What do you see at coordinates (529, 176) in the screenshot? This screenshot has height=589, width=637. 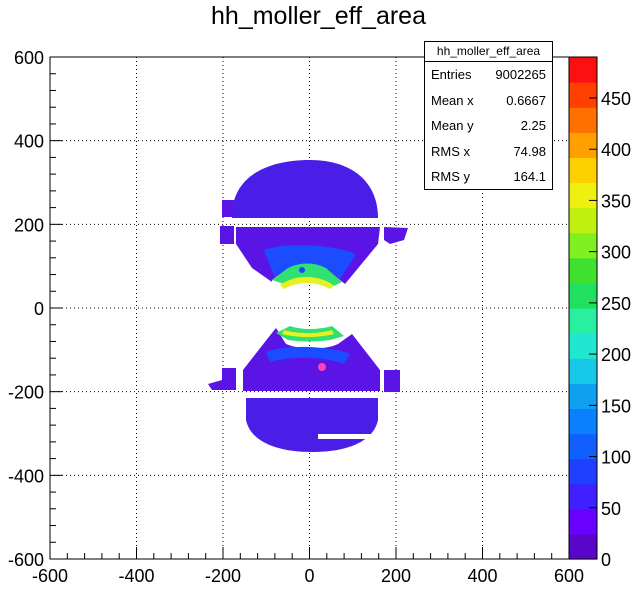 I see `stats-value: 164.1` at bounding box center [529, 176].